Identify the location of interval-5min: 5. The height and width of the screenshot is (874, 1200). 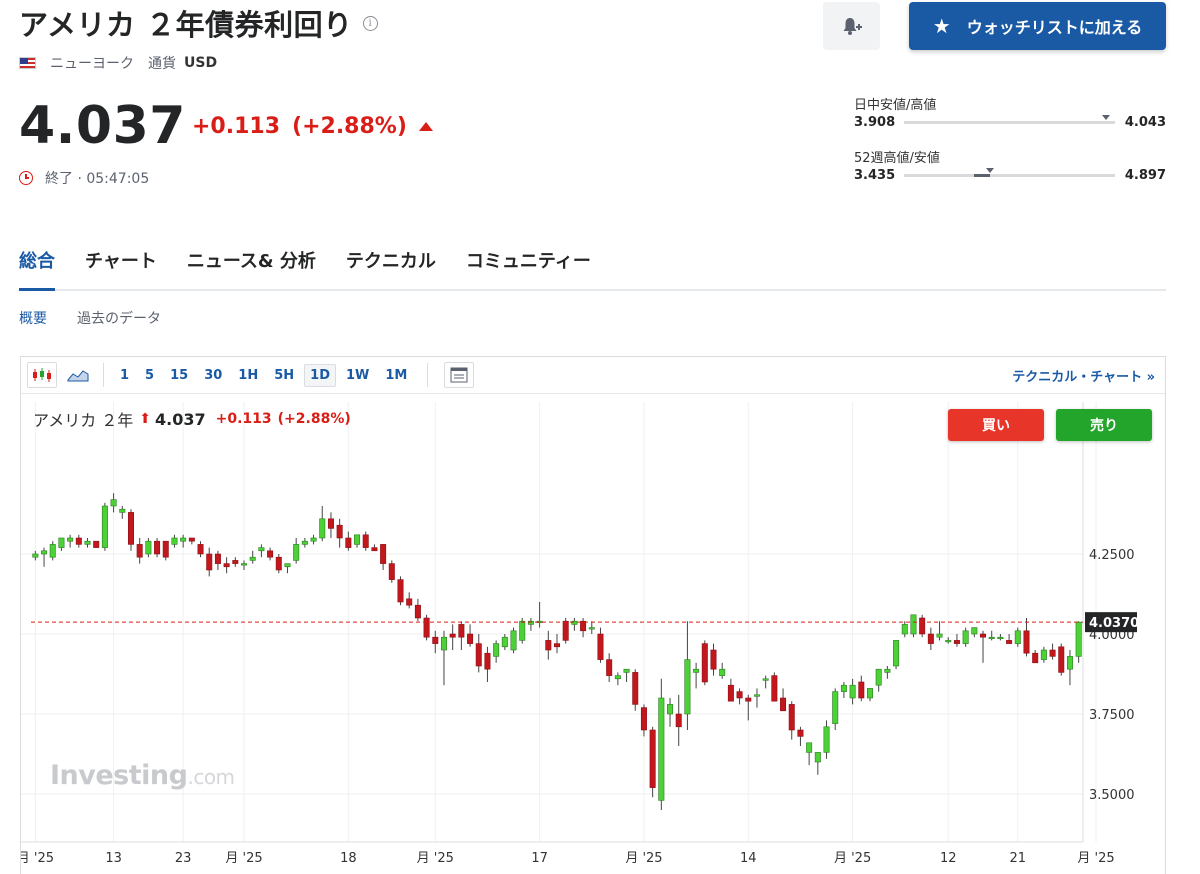
(150, 375).